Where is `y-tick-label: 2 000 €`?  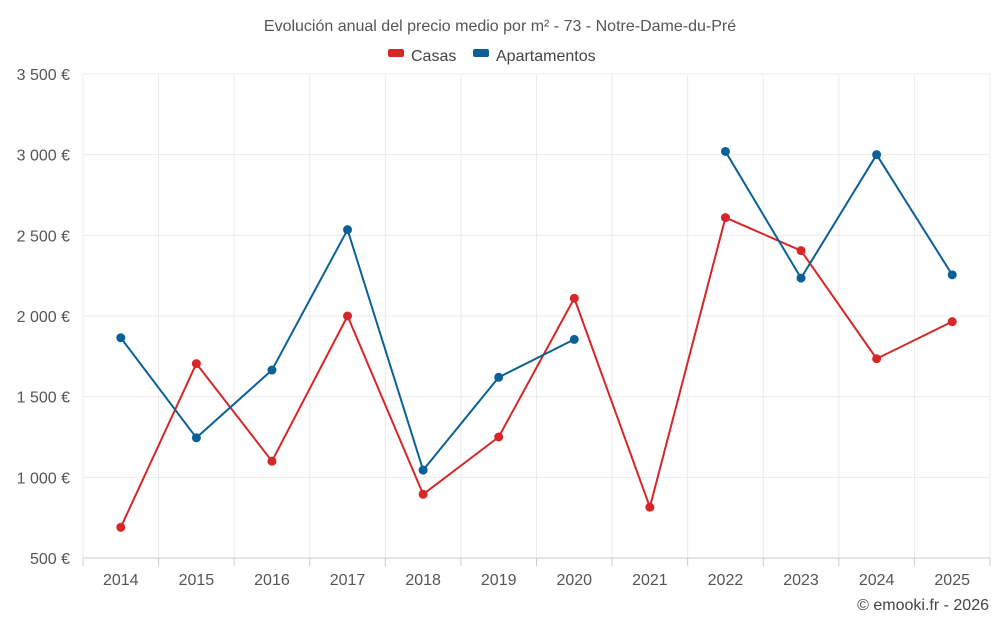 y-tick-label: 2 000 € is located at coordinates (43, 317).